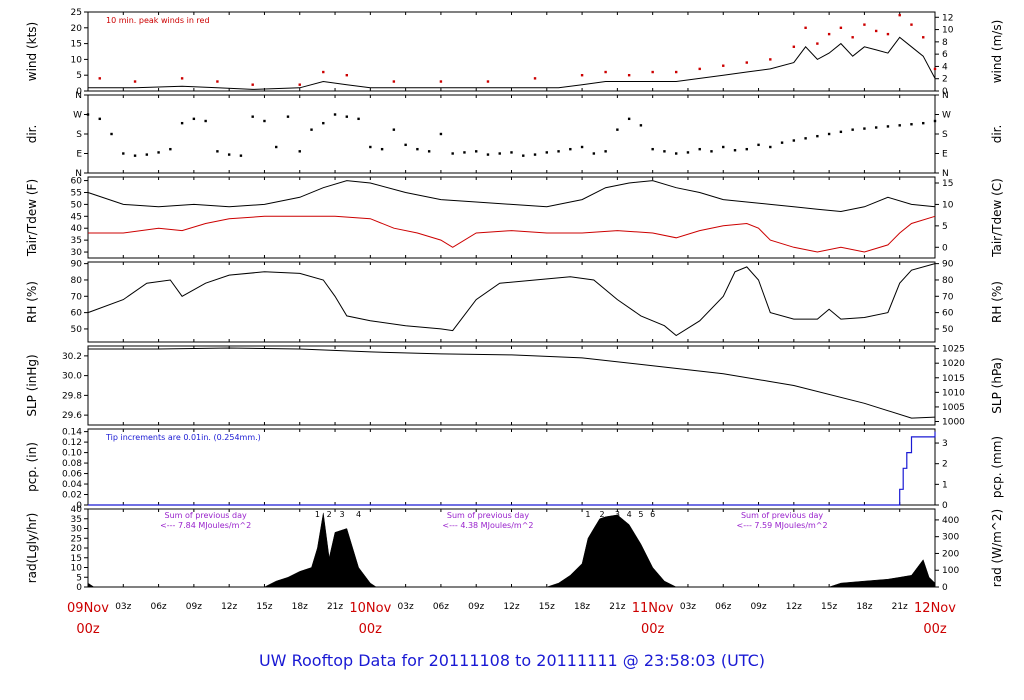 Image resolution: width=1024 pixels, height=700 pixels. Describe the element at coordinates (32, 134) in the screenshot. I see `y-axis-label-left: dir.` at that location.